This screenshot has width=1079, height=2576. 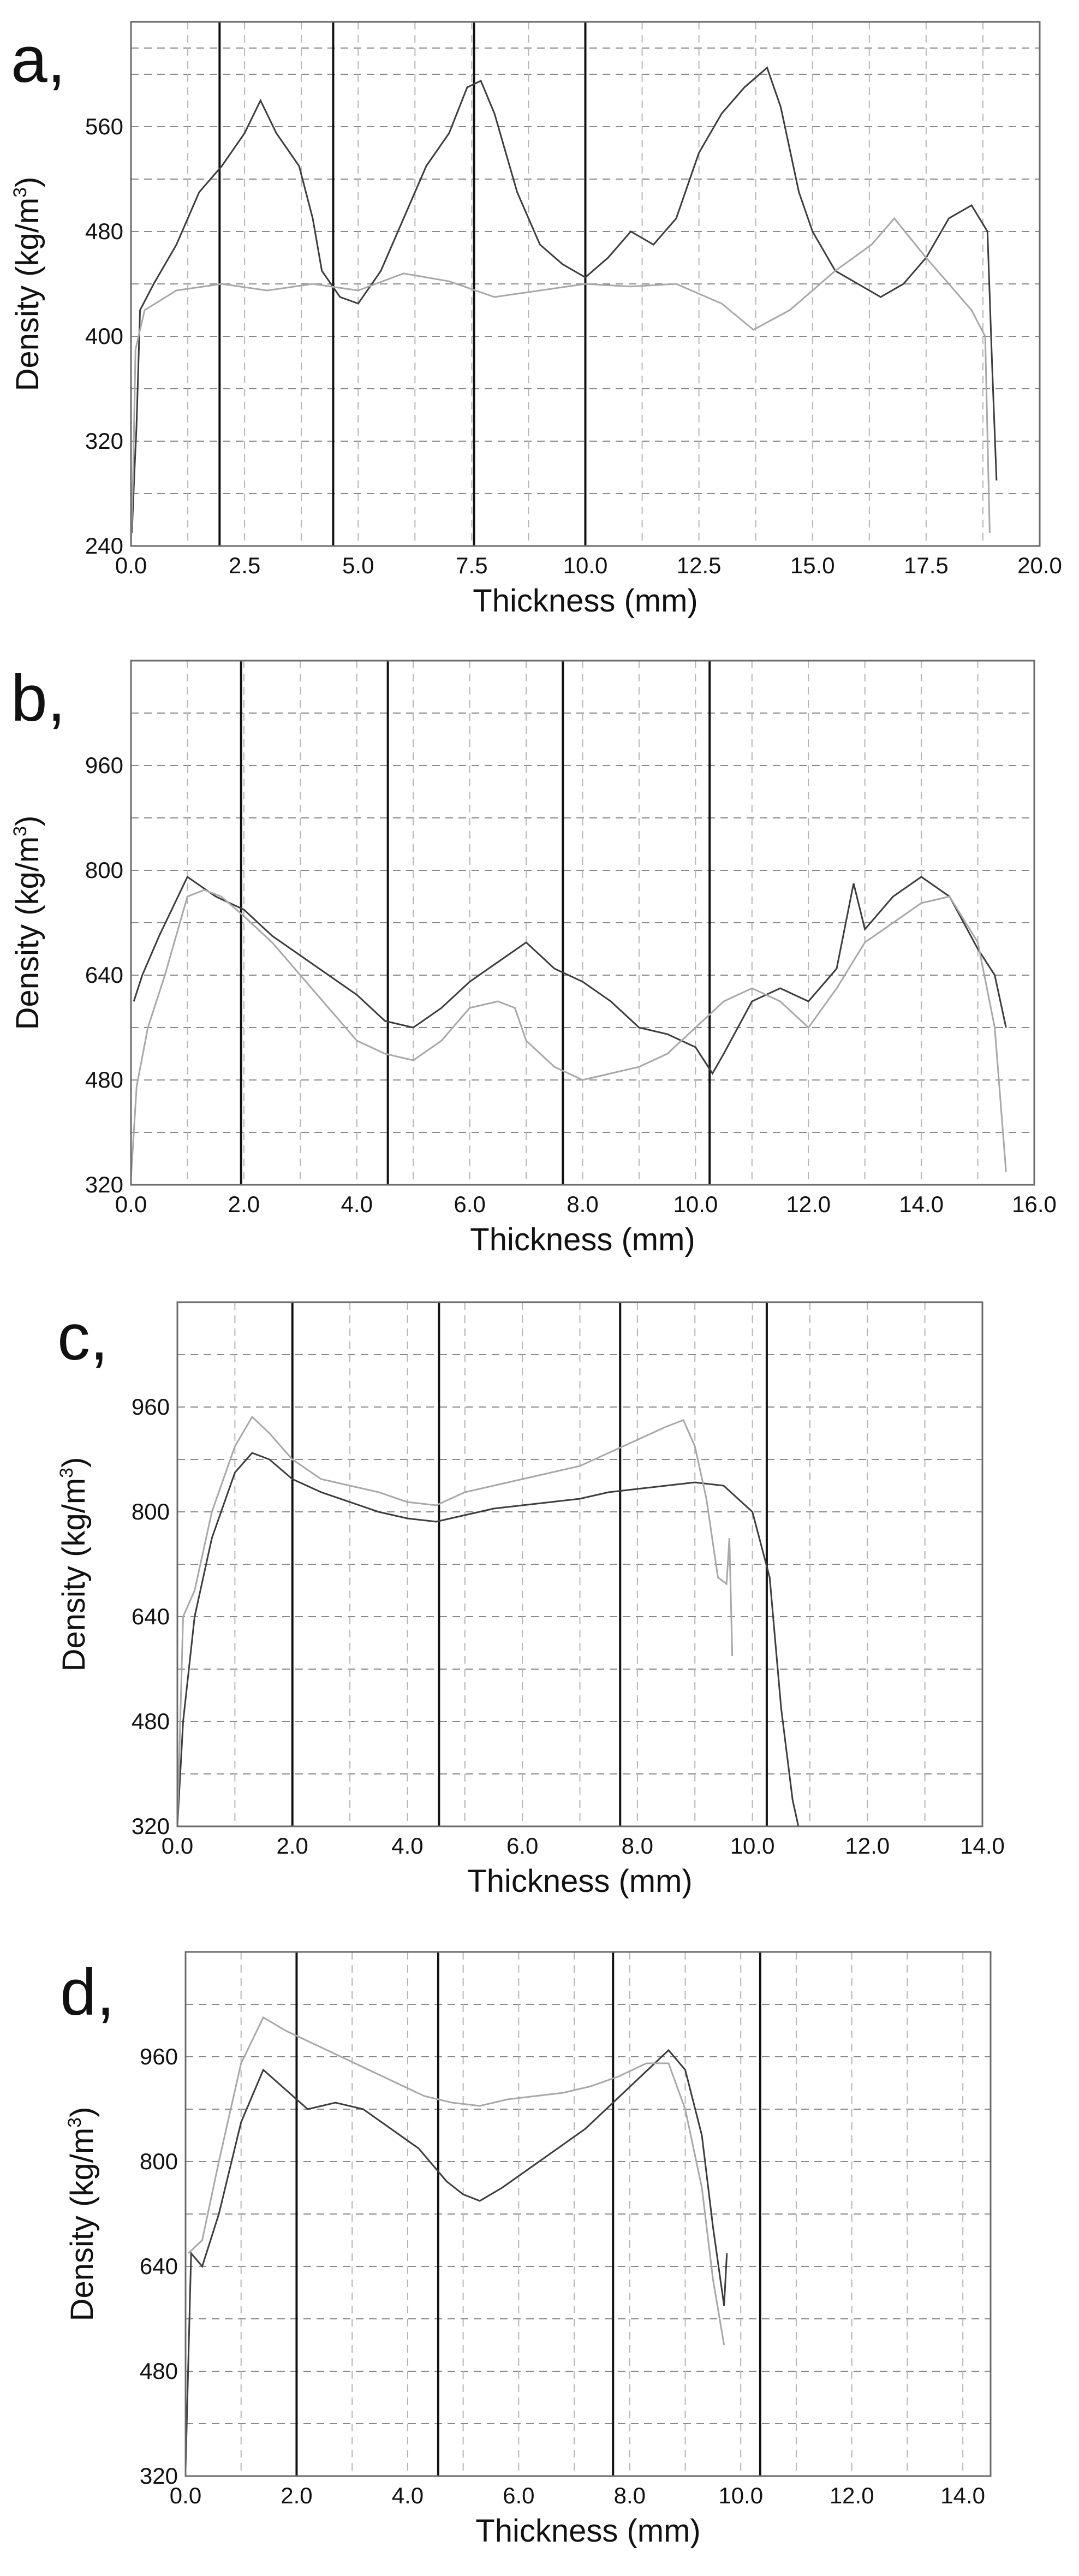 I want to click on x-tick-label: 17.5, so click(x=926, y=565).